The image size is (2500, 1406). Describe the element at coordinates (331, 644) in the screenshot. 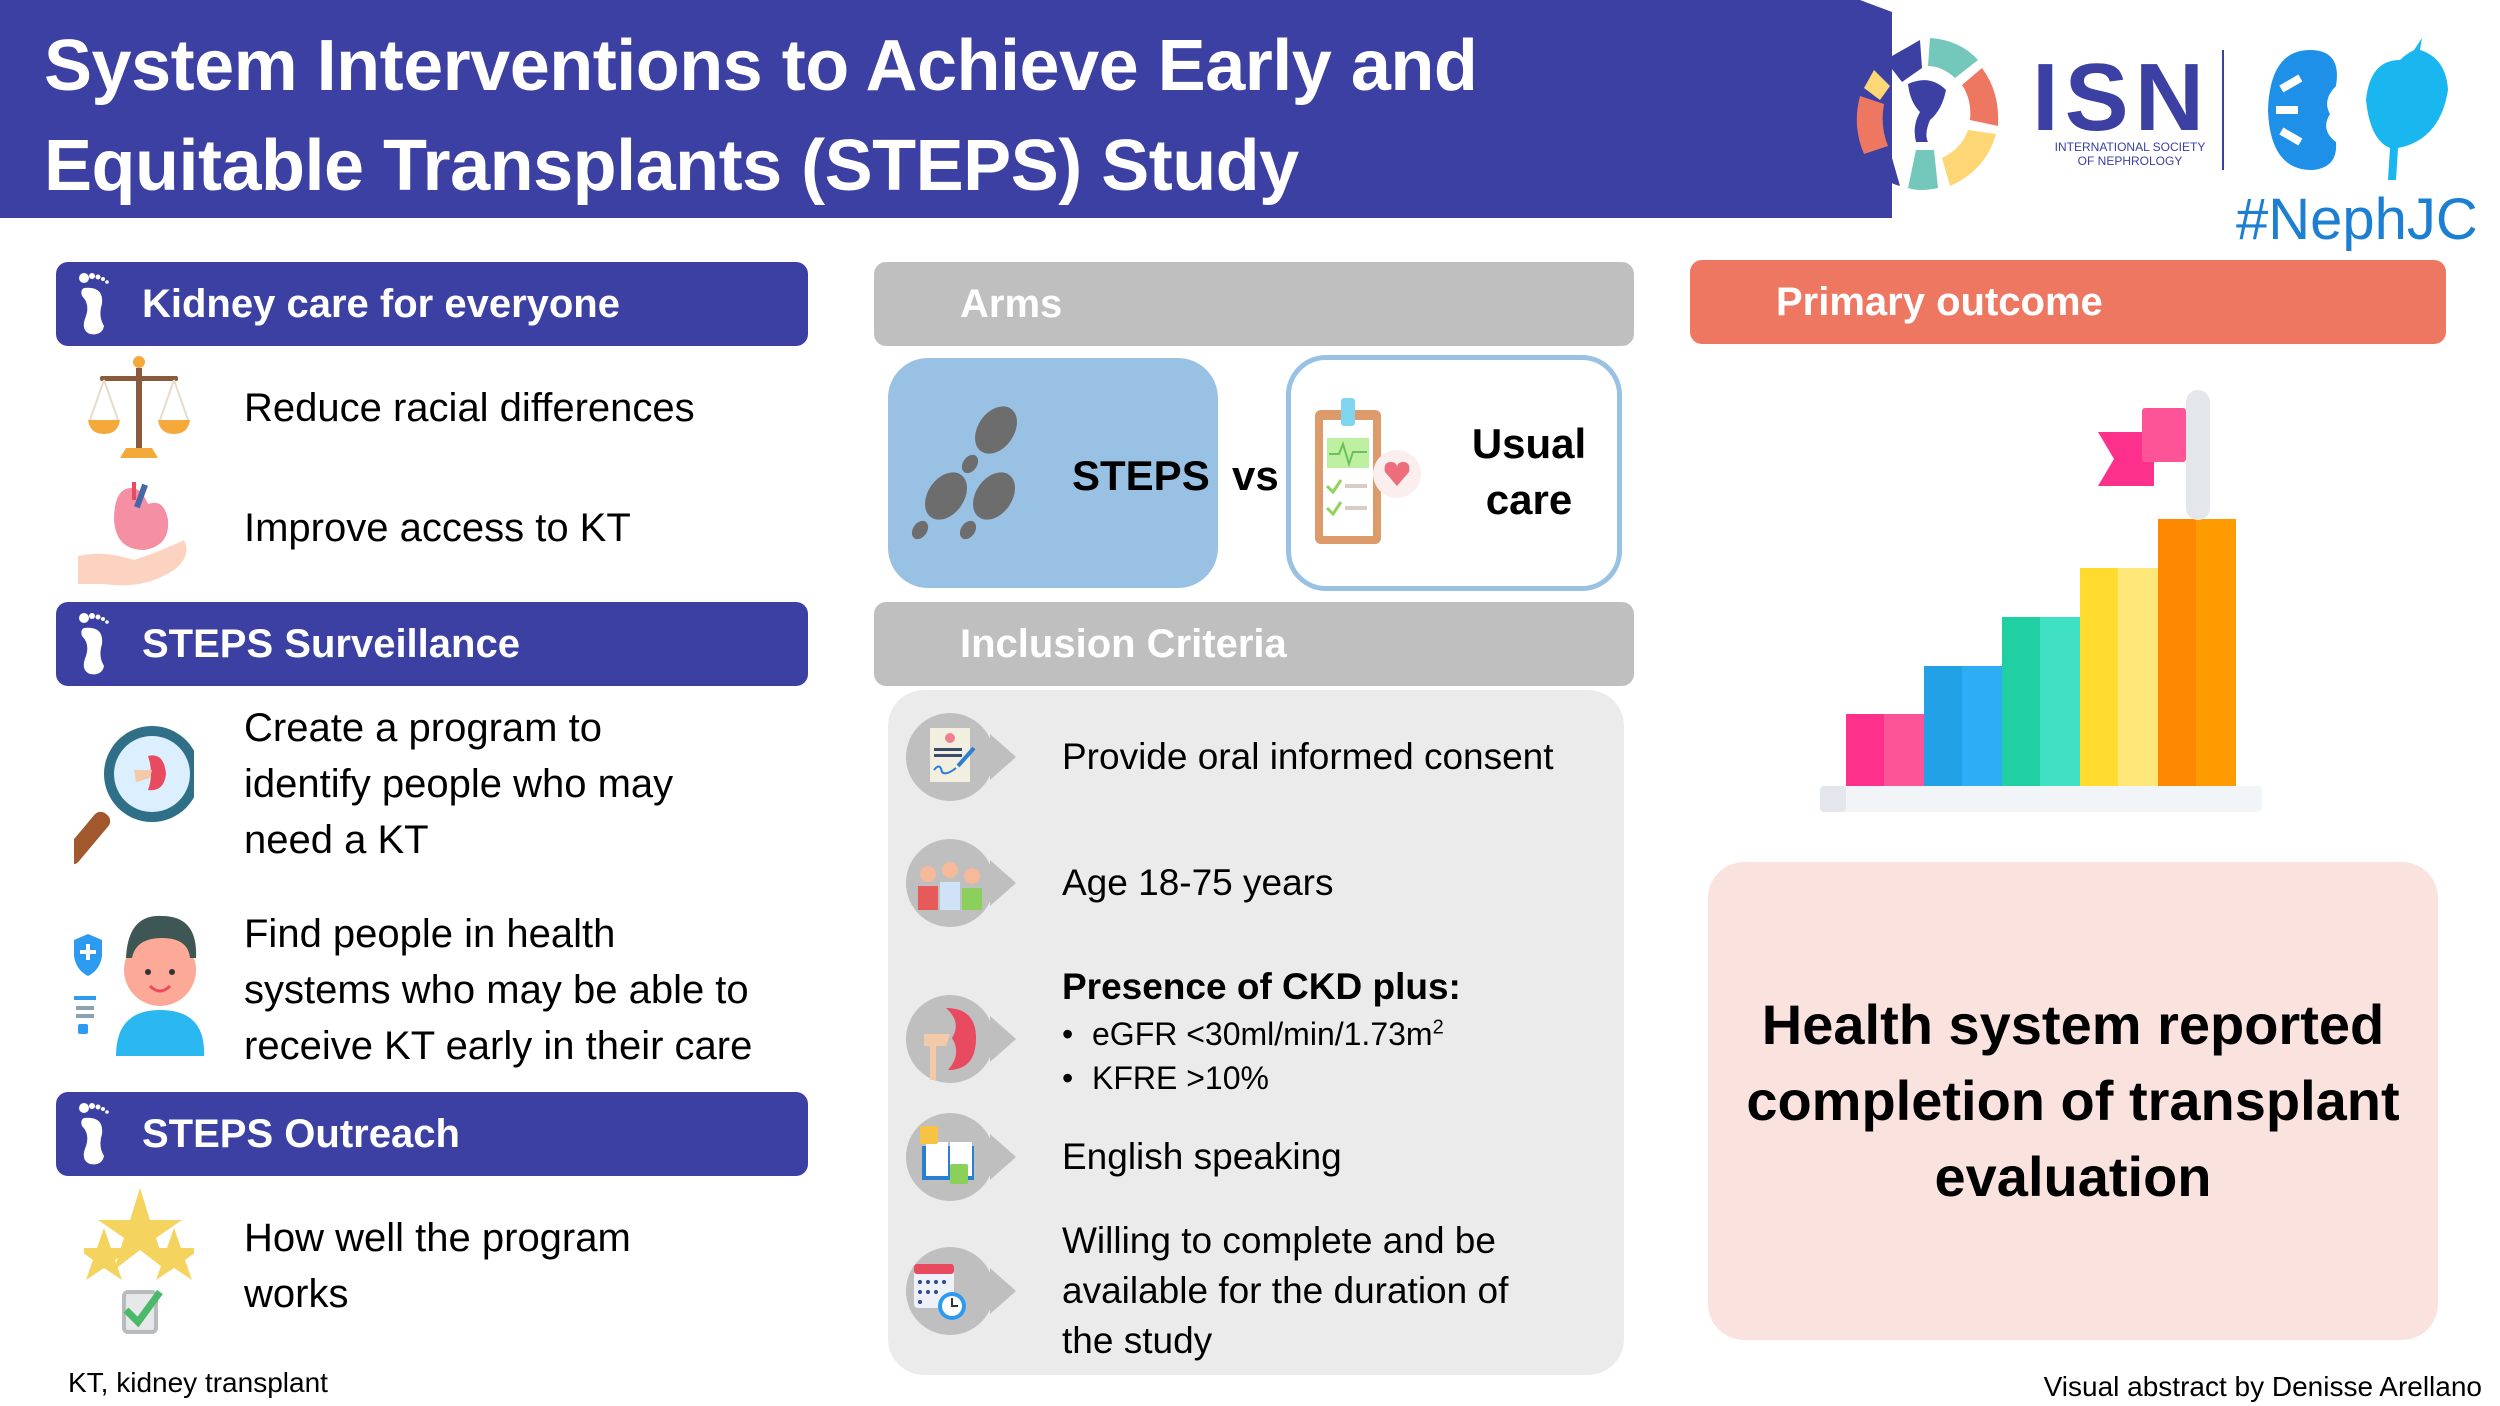

I see `section-title: STEPS Surveillance` at that location.